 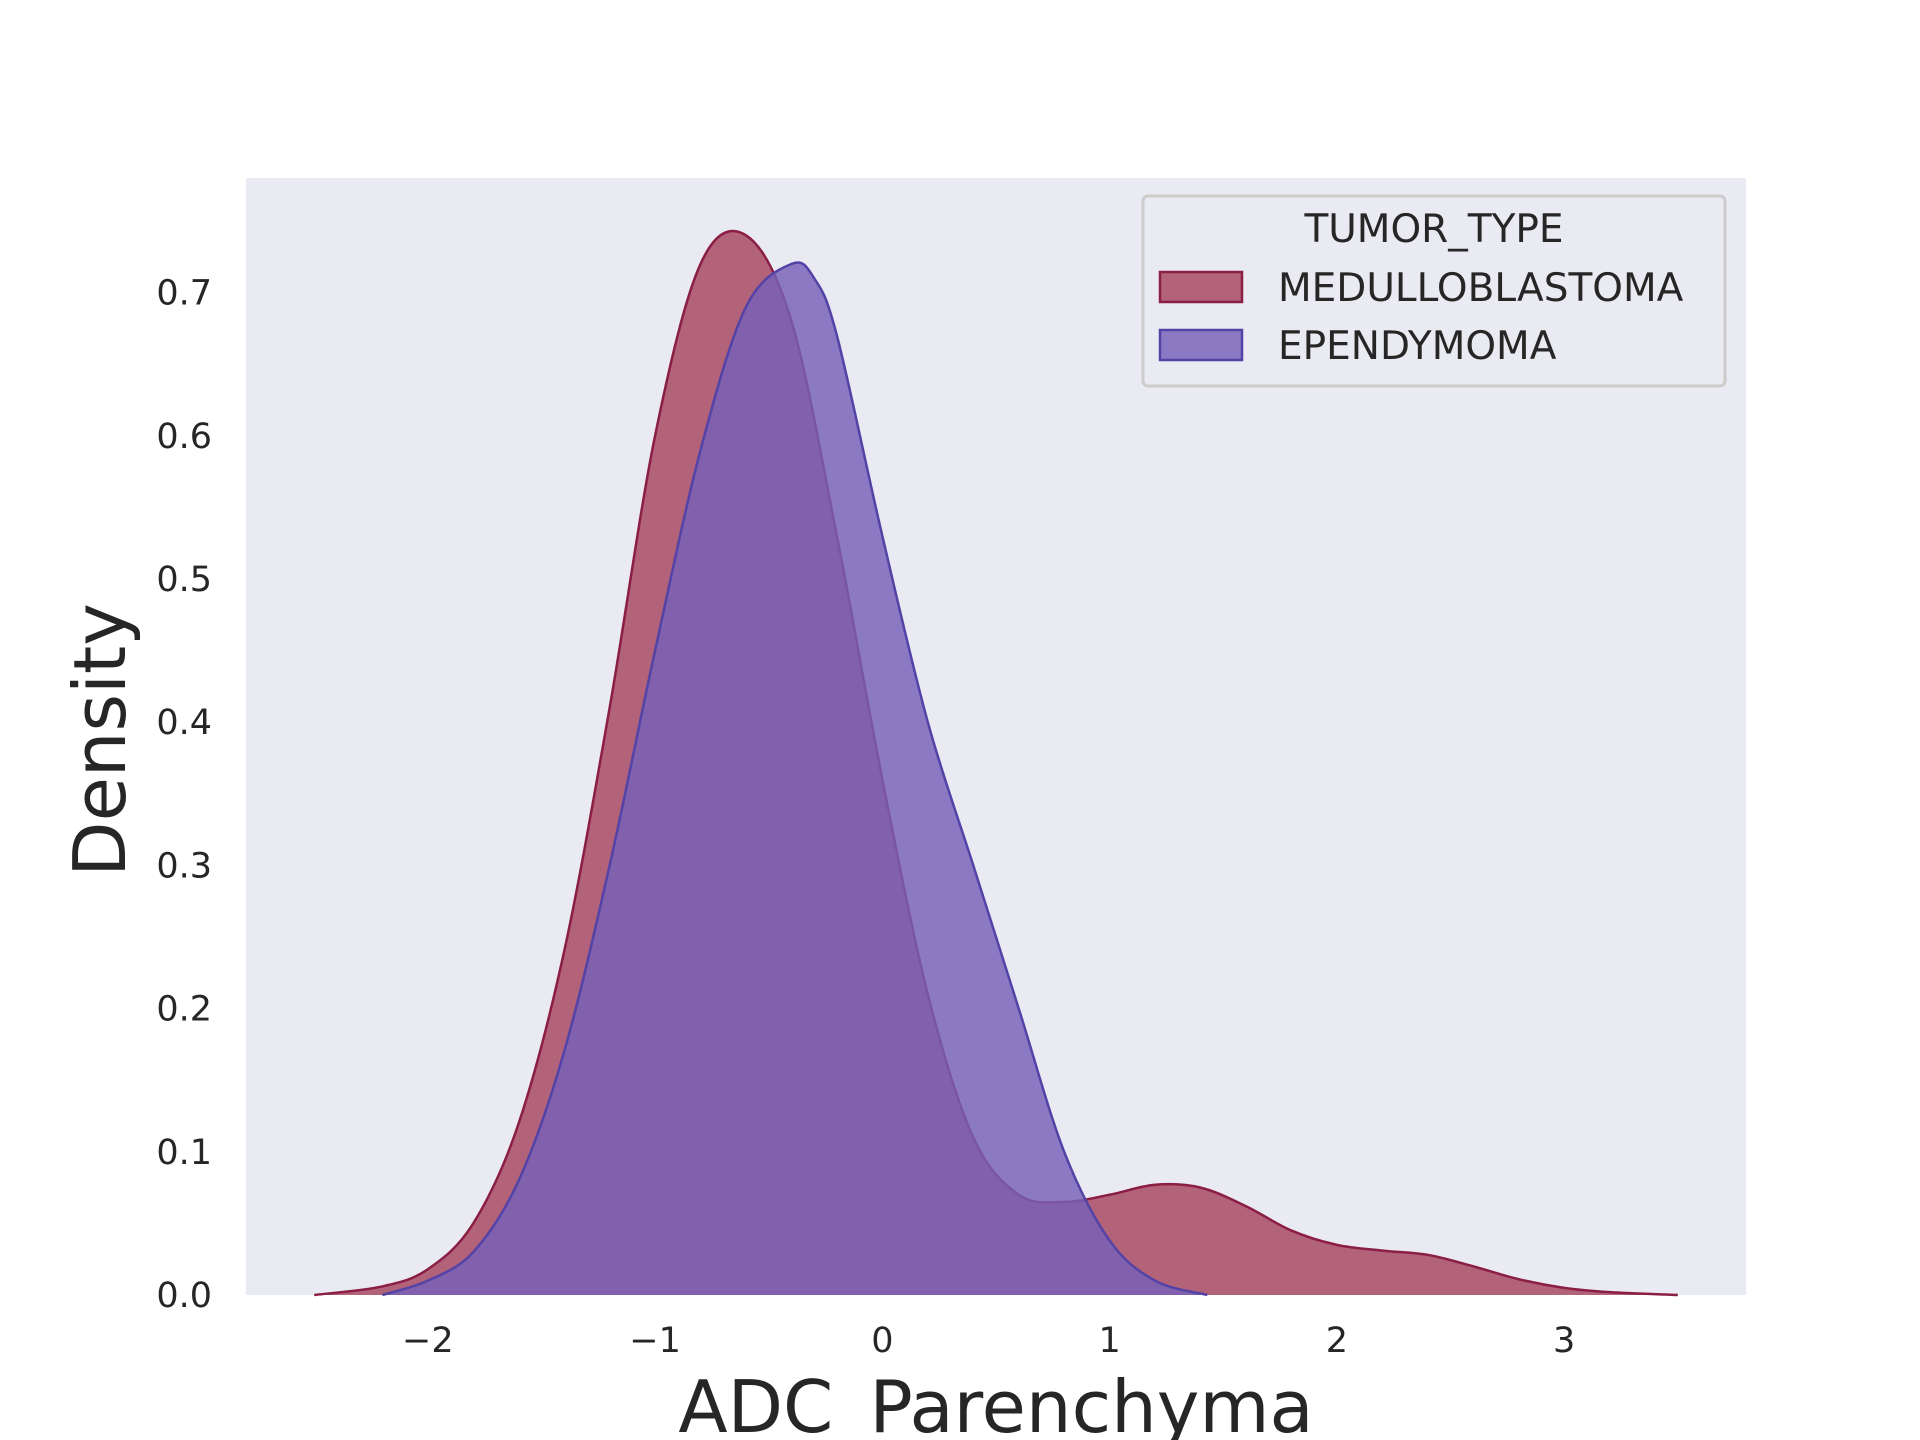 What do you see at coordinates (988, 1341) in the screenshot?
I see `x-axis-ticks: −2 −1 0 1 2 3` at bounding box center [988, 1341].